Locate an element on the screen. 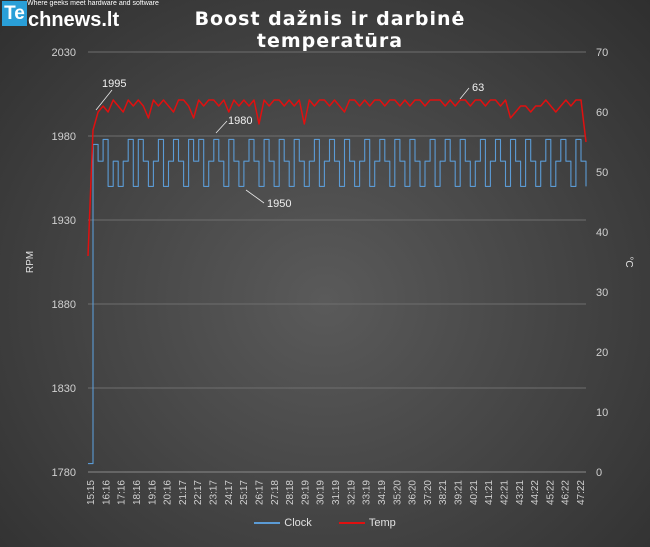 Image resolution: width=650 pixels, height=547 pixels. y-left-tick-label: 2030 is located at coordinates (64, 53).